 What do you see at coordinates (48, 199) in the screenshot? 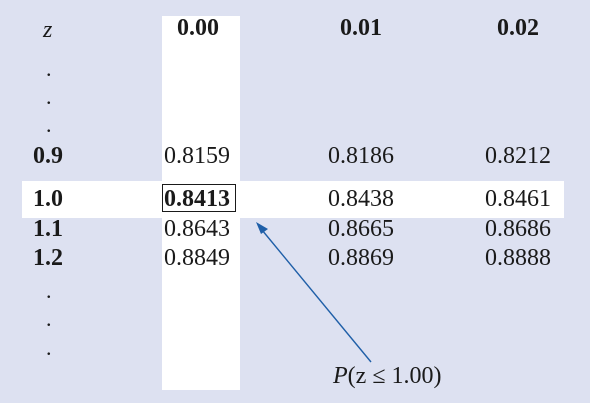
I see `row-z-1.0: 1.0` at bounding box center [48, 199].